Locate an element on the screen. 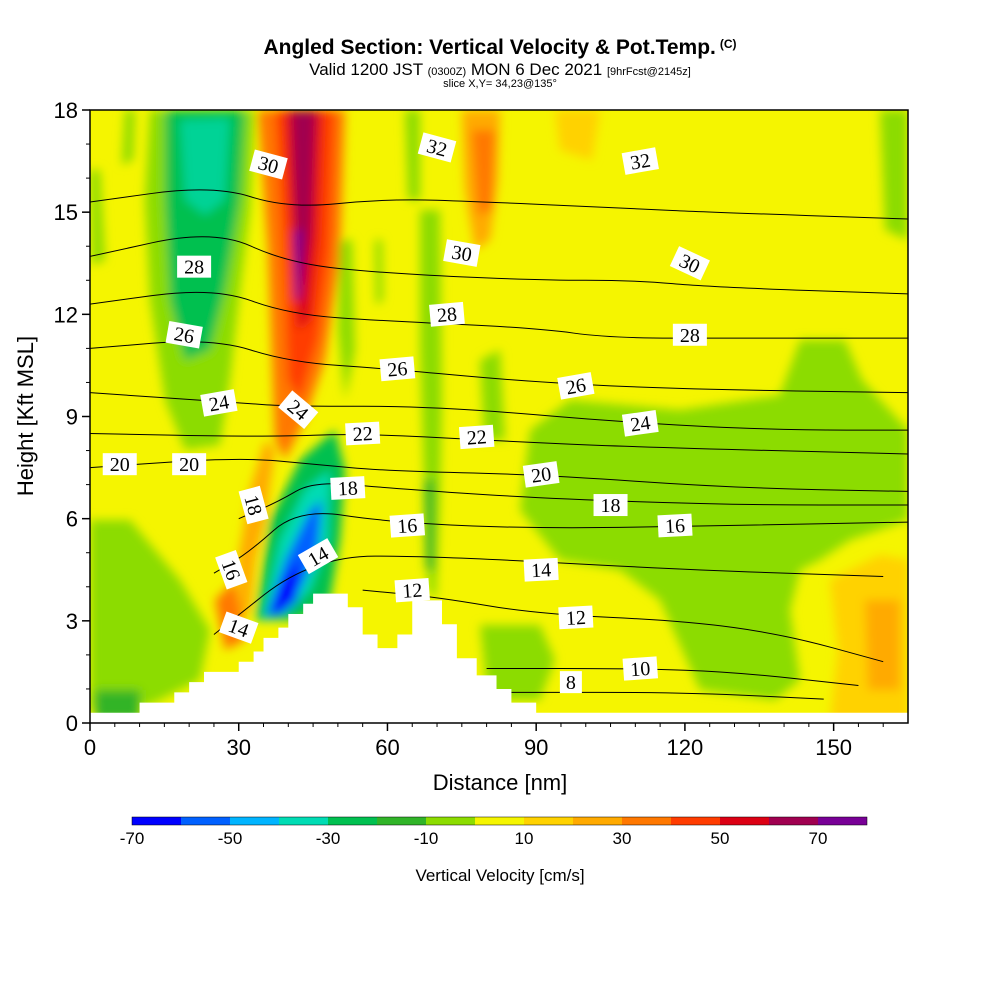  colorbar-tick-label: 30 is located at coordinates (622, 838).